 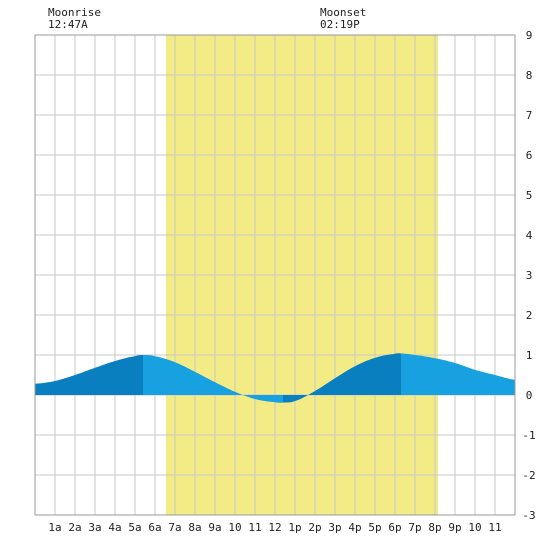 What do you see at coordinates (68, 24) in the screenshot?
I see `moonrise-time: 12:47A` at bounding box center [68, 24].